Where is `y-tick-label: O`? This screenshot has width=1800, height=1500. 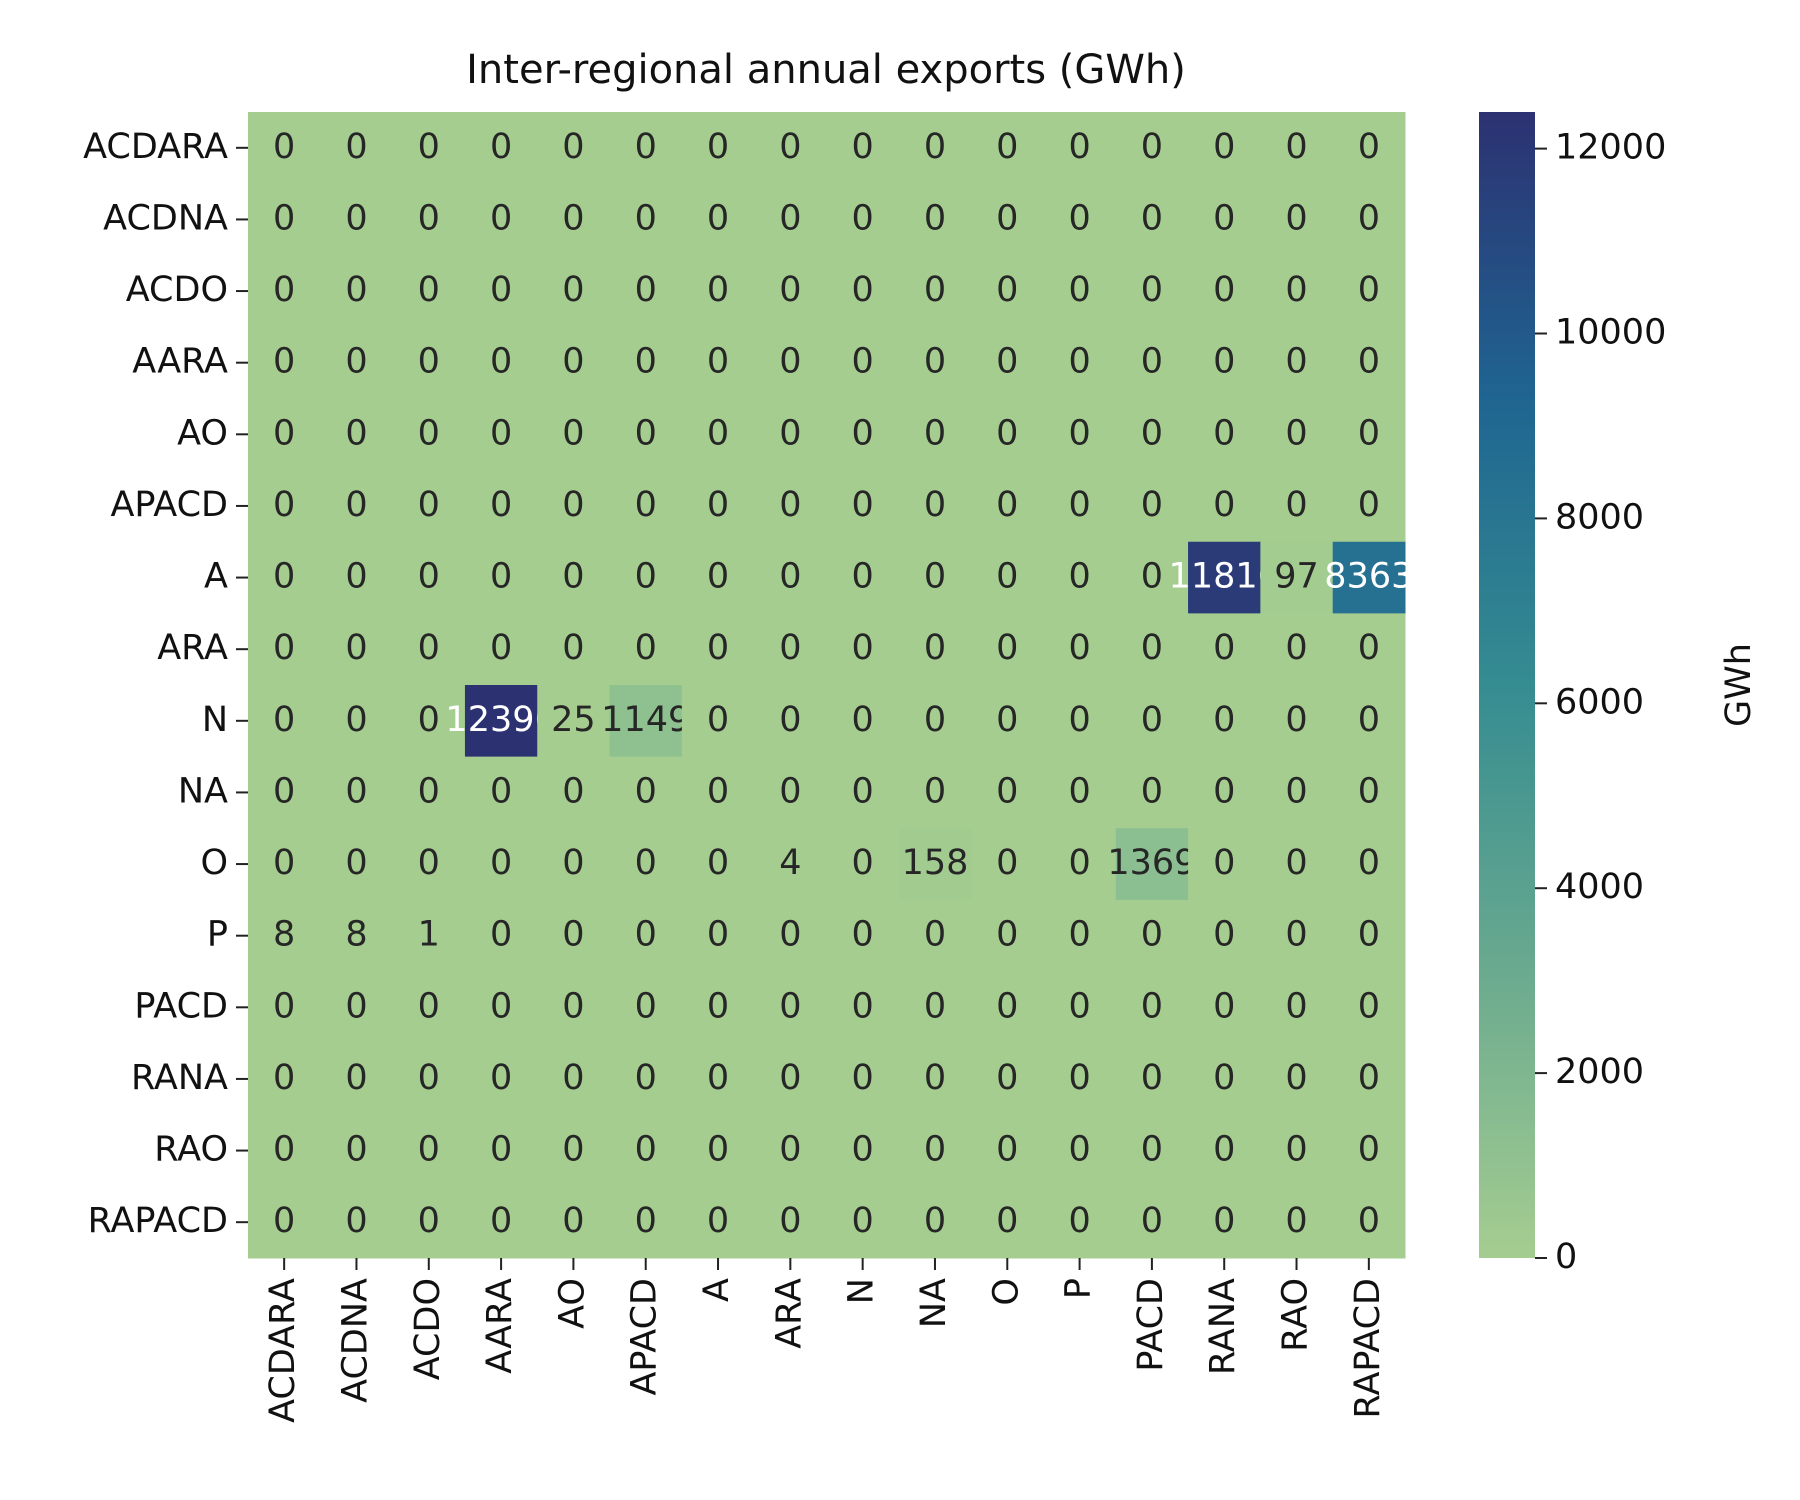
y-tick-label: O is located at coordinates (214, 863).